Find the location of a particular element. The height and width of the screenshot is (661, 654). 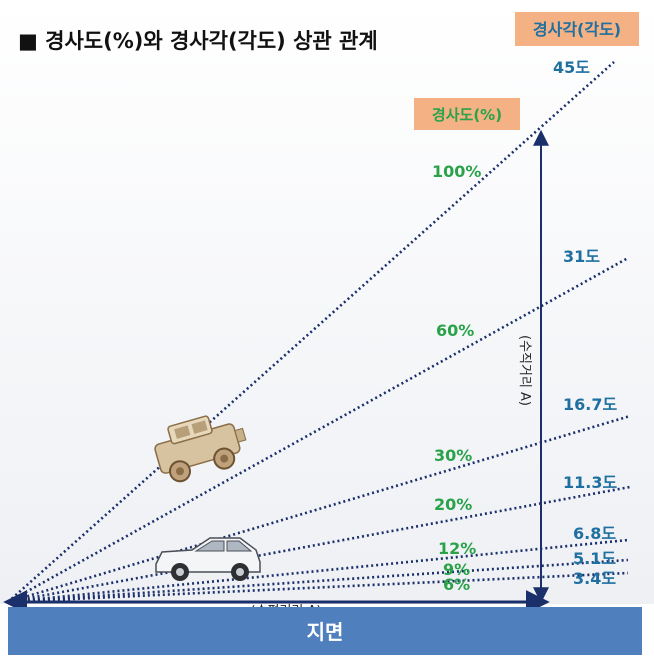

ground-label: 지면 is located at coordinates (325, 632).